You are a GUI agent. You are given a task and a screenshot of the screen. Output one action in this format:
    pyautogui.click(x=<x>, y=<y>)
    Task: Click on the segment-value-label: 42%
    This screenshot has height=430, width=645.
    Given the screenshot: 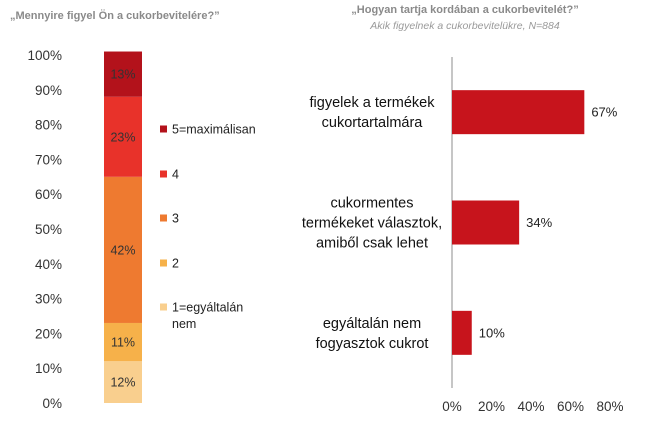 What is the action you would take?
    pyautogui.click(x=122, y=250)
    